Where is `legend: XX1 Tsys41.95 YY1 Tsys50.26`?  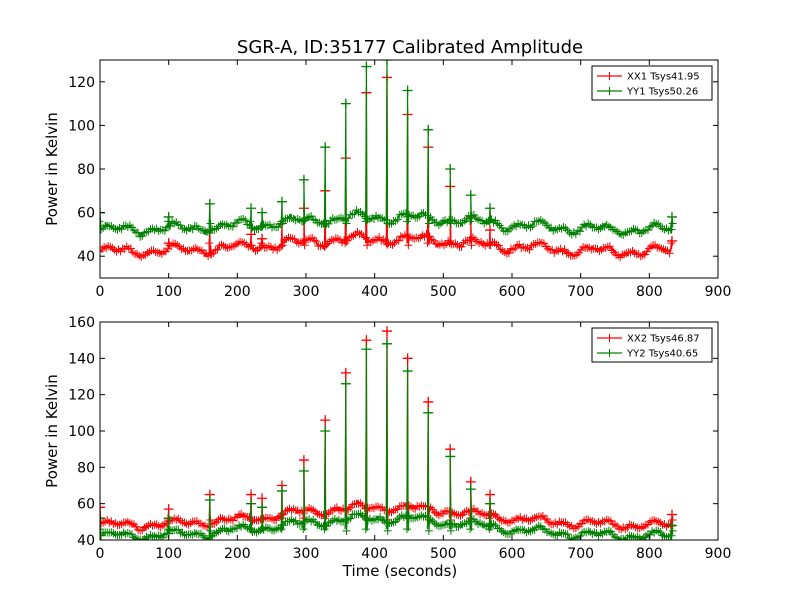 legend: XX1 Tsys41.95 YY1 Tsys50.26 is located at coordinates (652, 83).